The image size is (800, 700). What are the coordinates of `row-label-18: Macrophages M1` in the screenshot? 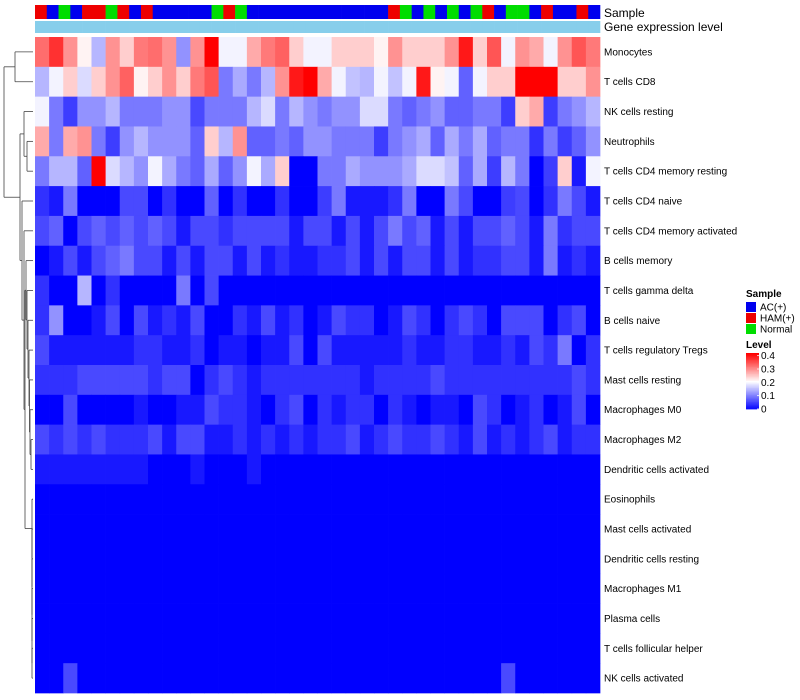 It's located at (643, 589).